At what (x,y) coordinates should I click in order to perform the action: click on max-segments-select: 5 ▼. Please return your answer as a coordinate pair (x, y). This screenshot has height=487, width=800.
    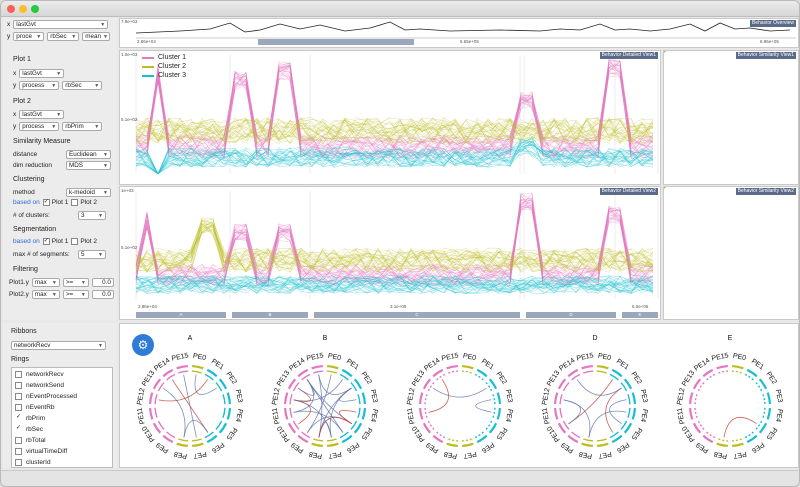
    Looking at the image, I should click on (92, 254).